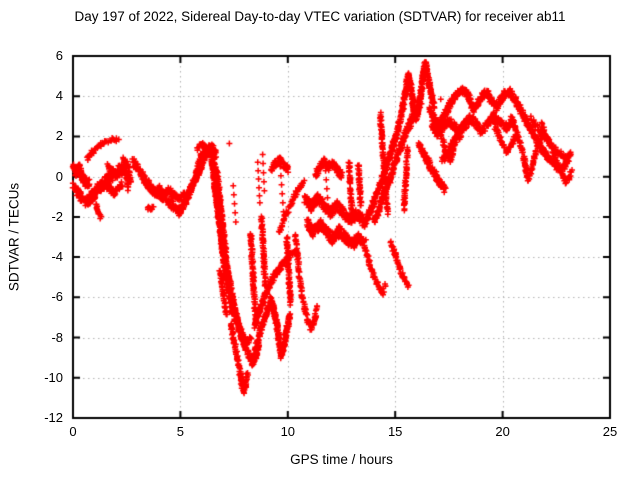 The width and height of the screenshot is (640, 480). I want to click on y-tick-label: 2, so click(59, 136).